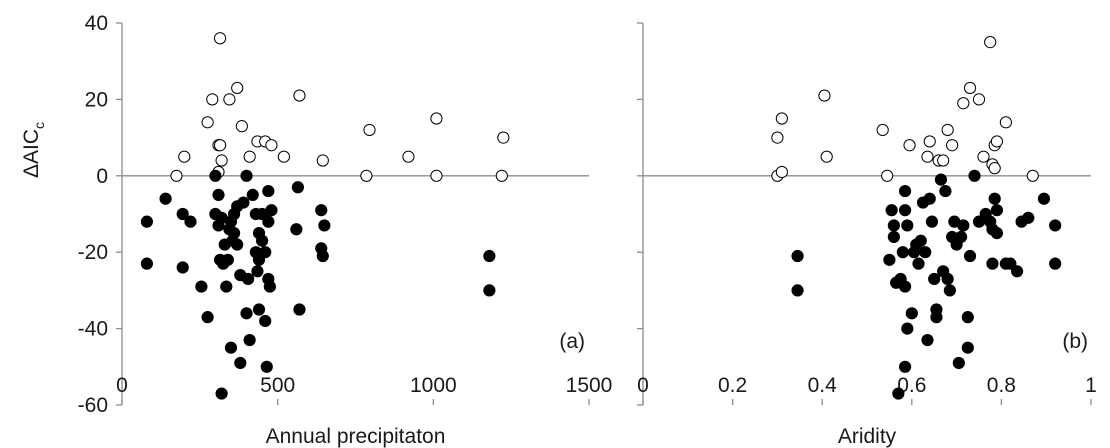  What do you see at coordinates (823, 385) in the screenshot?
I see `x-tick-label: 0.4` at bounding box center [823, 385].